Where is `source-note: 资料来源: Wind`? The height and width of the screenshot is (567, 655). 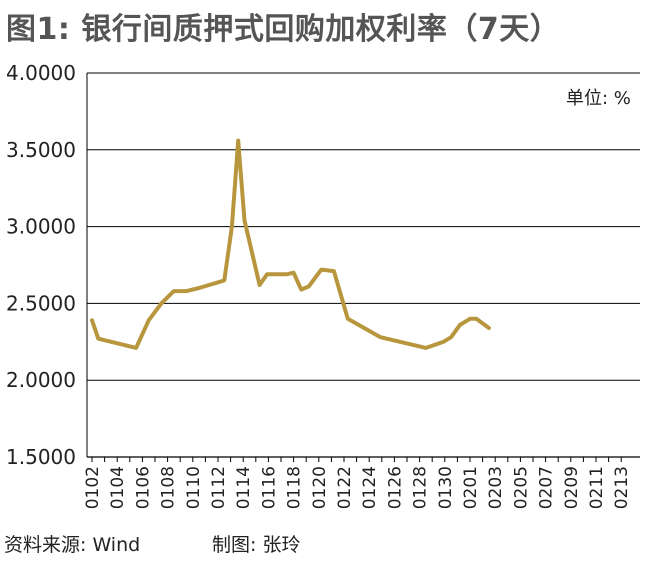 source-note: 资料来源: Wind is located at coordinates (72, 545).